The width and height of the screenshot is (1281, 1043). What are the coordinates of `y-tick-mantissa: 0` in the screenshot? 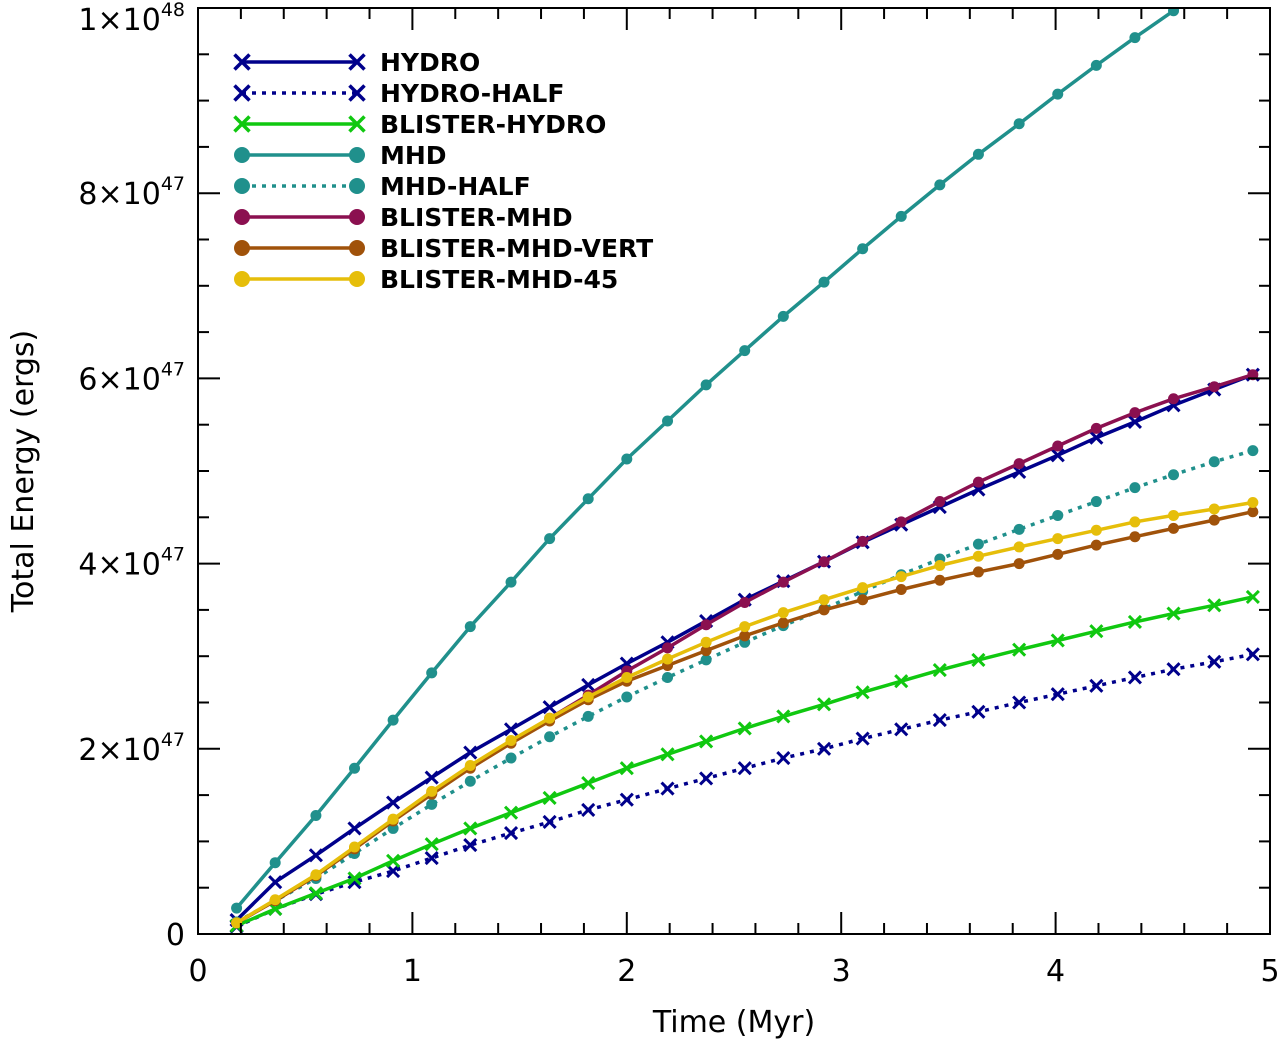 It's located at (175, 935).